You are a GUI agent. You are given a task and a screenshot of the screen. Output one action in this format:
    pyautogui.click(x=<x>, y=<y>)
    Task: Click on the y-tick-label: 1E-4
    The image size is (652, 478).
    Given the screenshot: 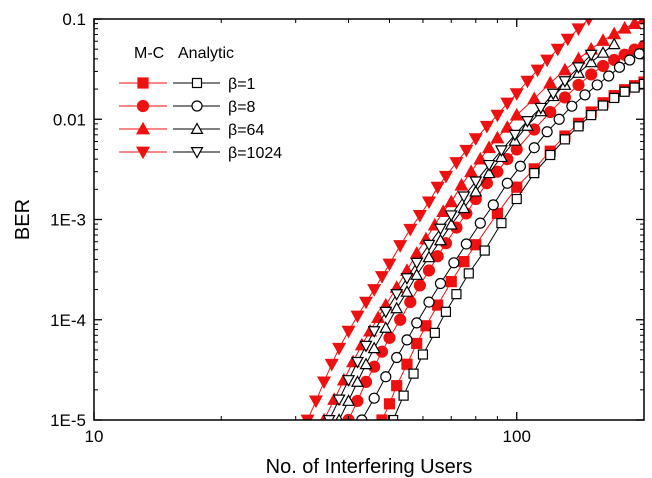 What is the action you would take?
    pyautogui.click(x=68, y=320)
    